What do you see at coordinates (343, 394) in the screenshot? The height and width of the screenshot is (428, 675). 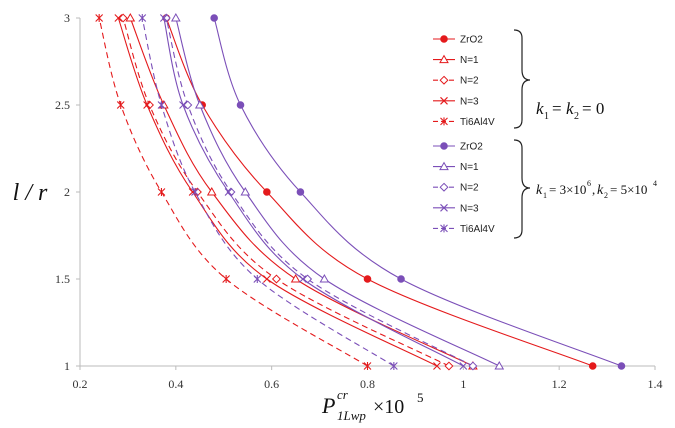 I see `x-label-sup: cr` at bounding box center [343, 394].